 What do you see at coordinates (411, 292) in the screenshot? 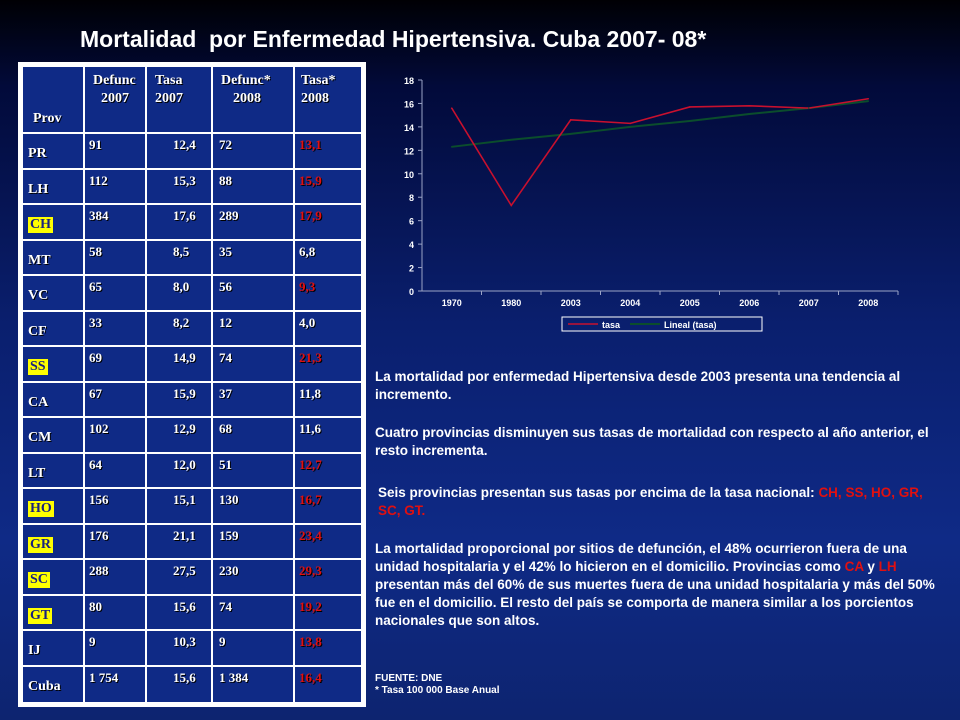
I see `y-tick-label: 0` at bounding box center [411, 292].